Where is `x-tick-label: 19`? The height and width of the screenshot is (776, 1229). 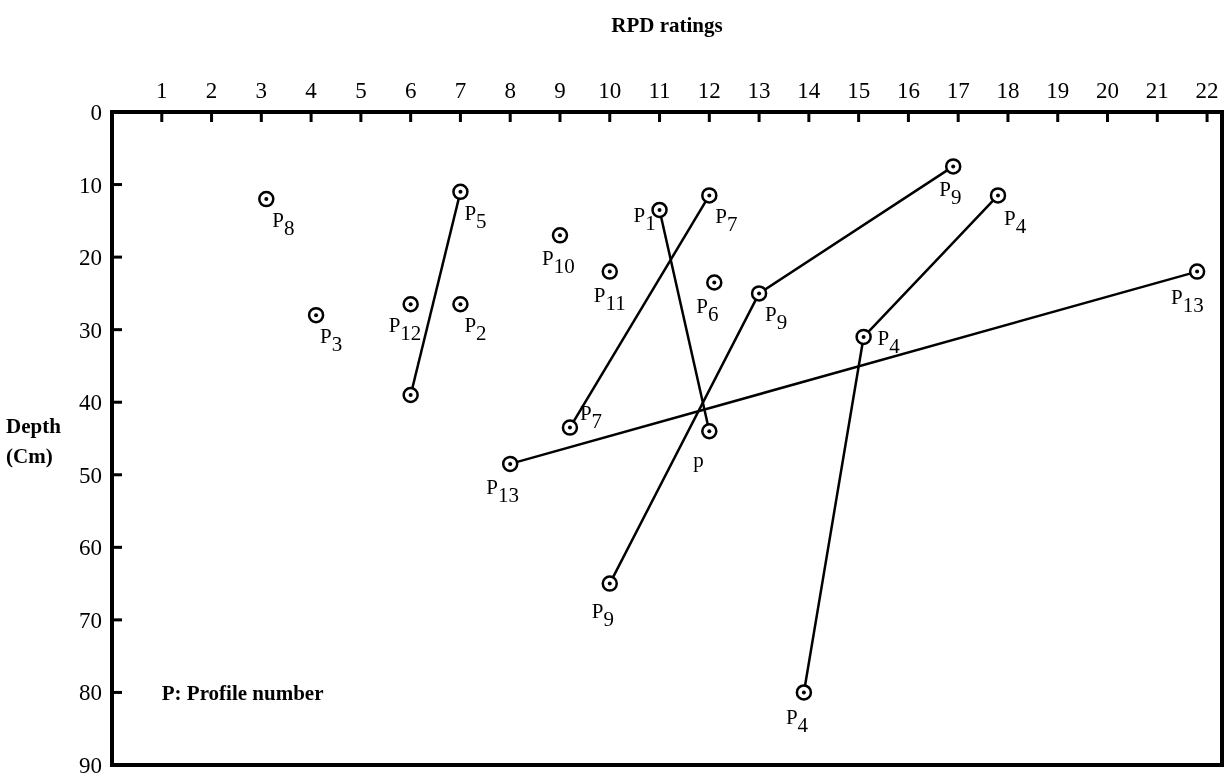 x-tick-label: 19 is located at coordinates (1058, 90).